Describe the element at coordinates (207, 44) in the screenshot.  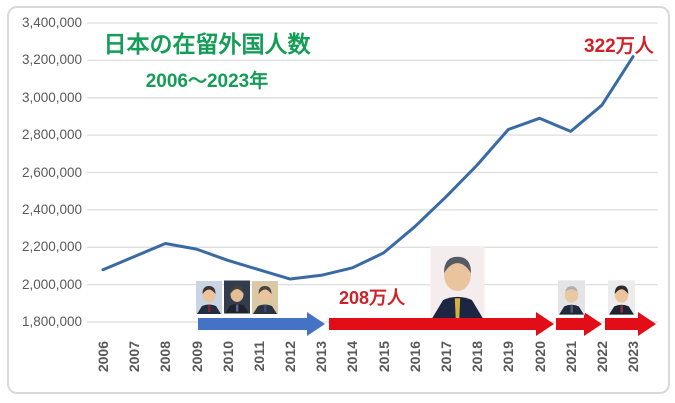
I see `chart-title: 日本の在留外国人数` at that location.